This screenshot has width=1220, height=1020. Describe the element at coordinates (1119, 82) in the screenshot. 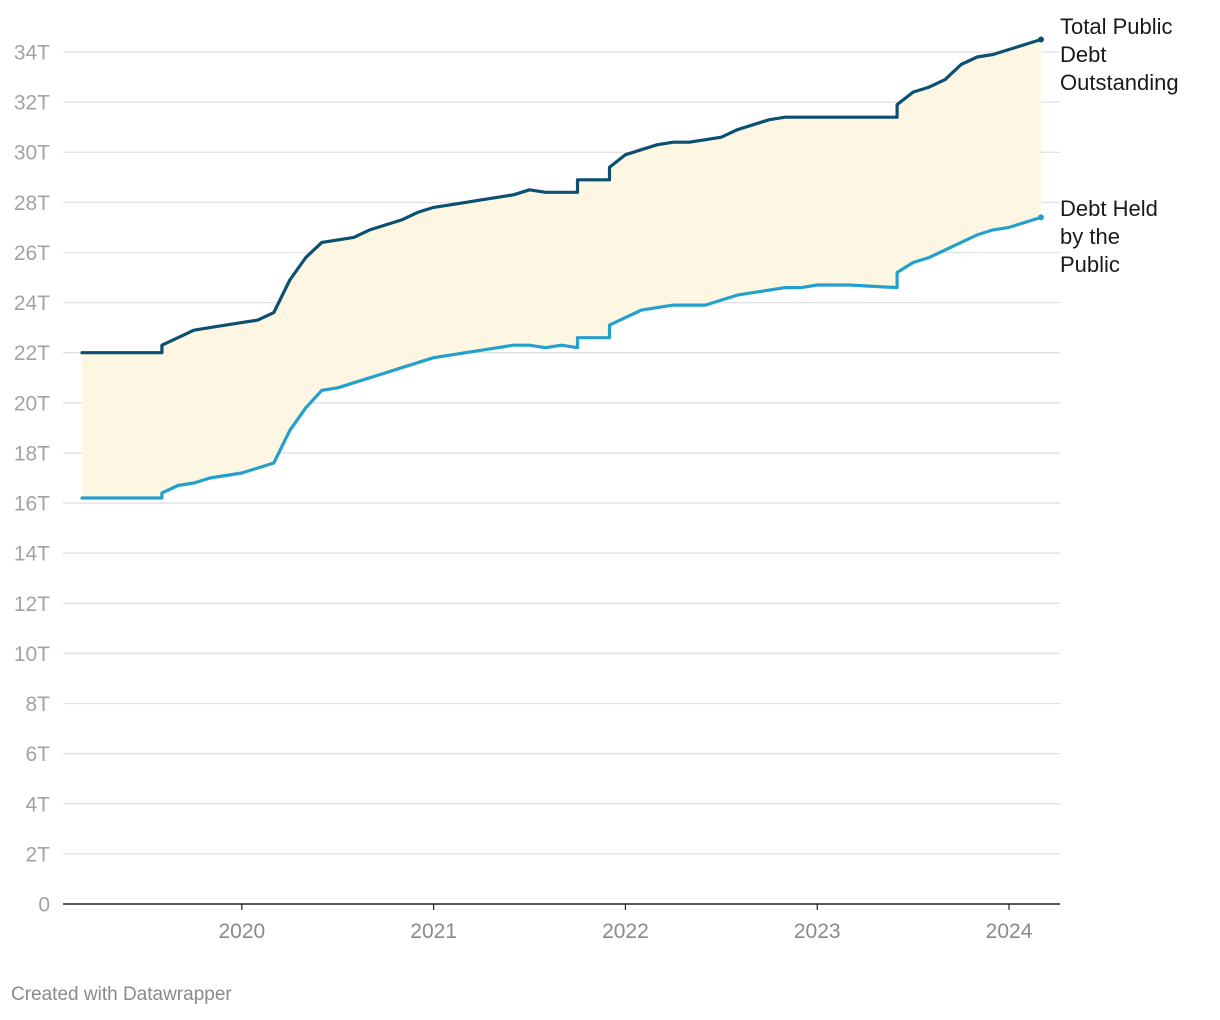

I see `series-label-line: Outstanding` at that location.